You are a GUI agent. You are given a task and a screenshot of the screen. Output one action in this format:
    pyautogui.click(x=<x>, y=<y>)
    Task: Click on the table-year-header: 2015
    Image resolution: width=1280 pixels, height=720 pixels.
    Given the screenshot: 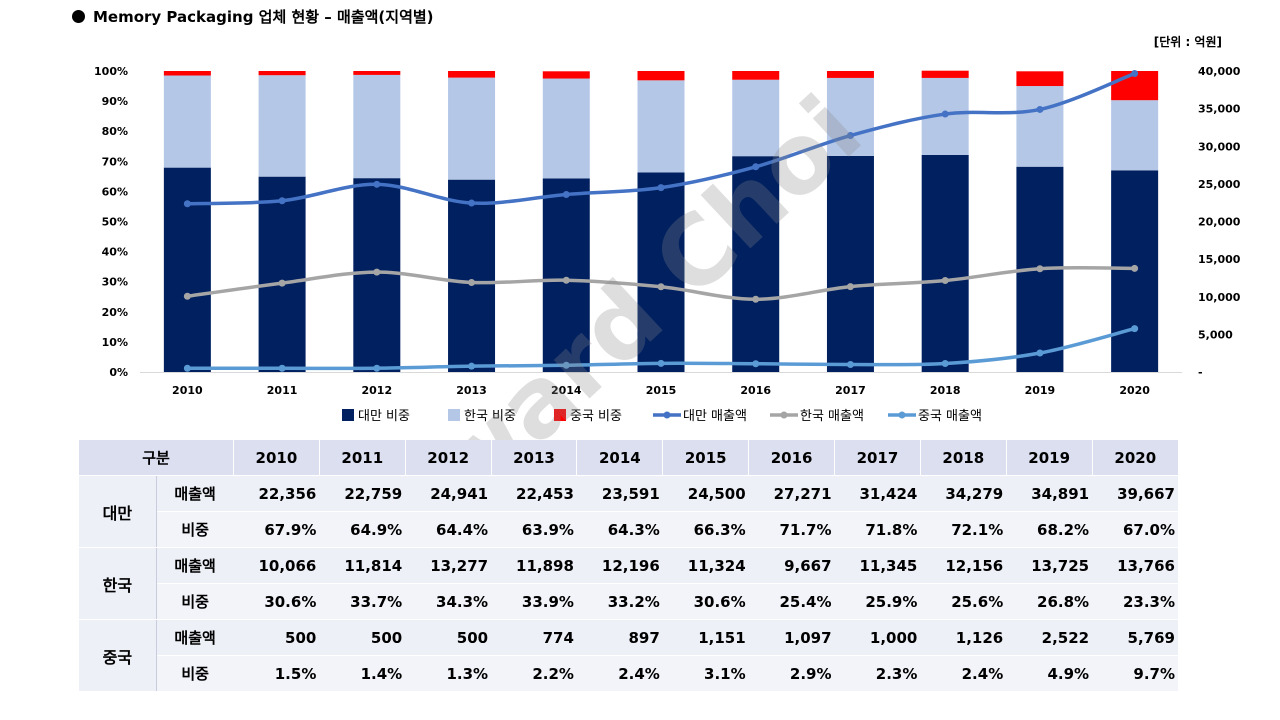 What is the action you would take?
    pyautogui.click(x=705, y=458)
    